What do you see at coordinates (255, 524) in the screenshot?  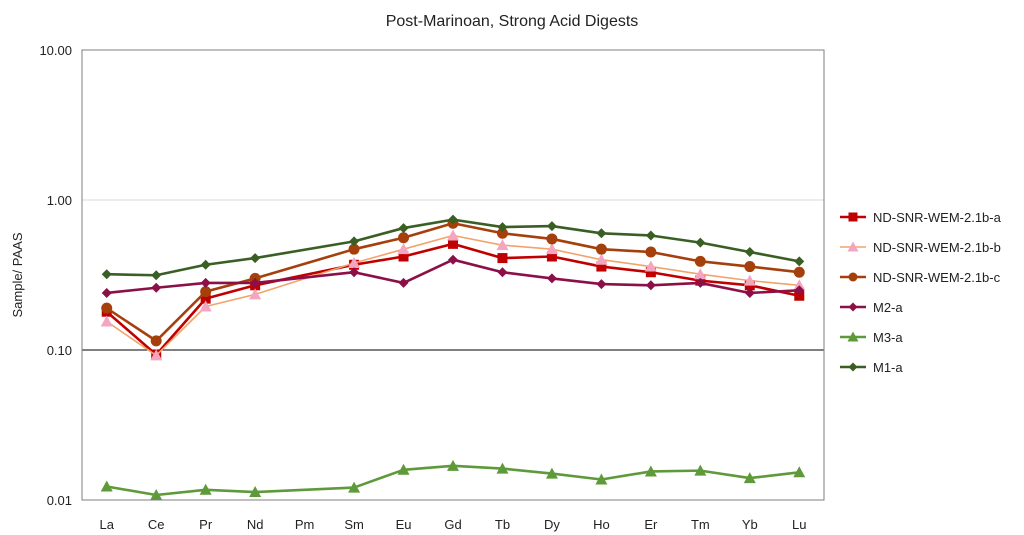 I see `x-tick-label: Nd` at bounding box center [255, 524].